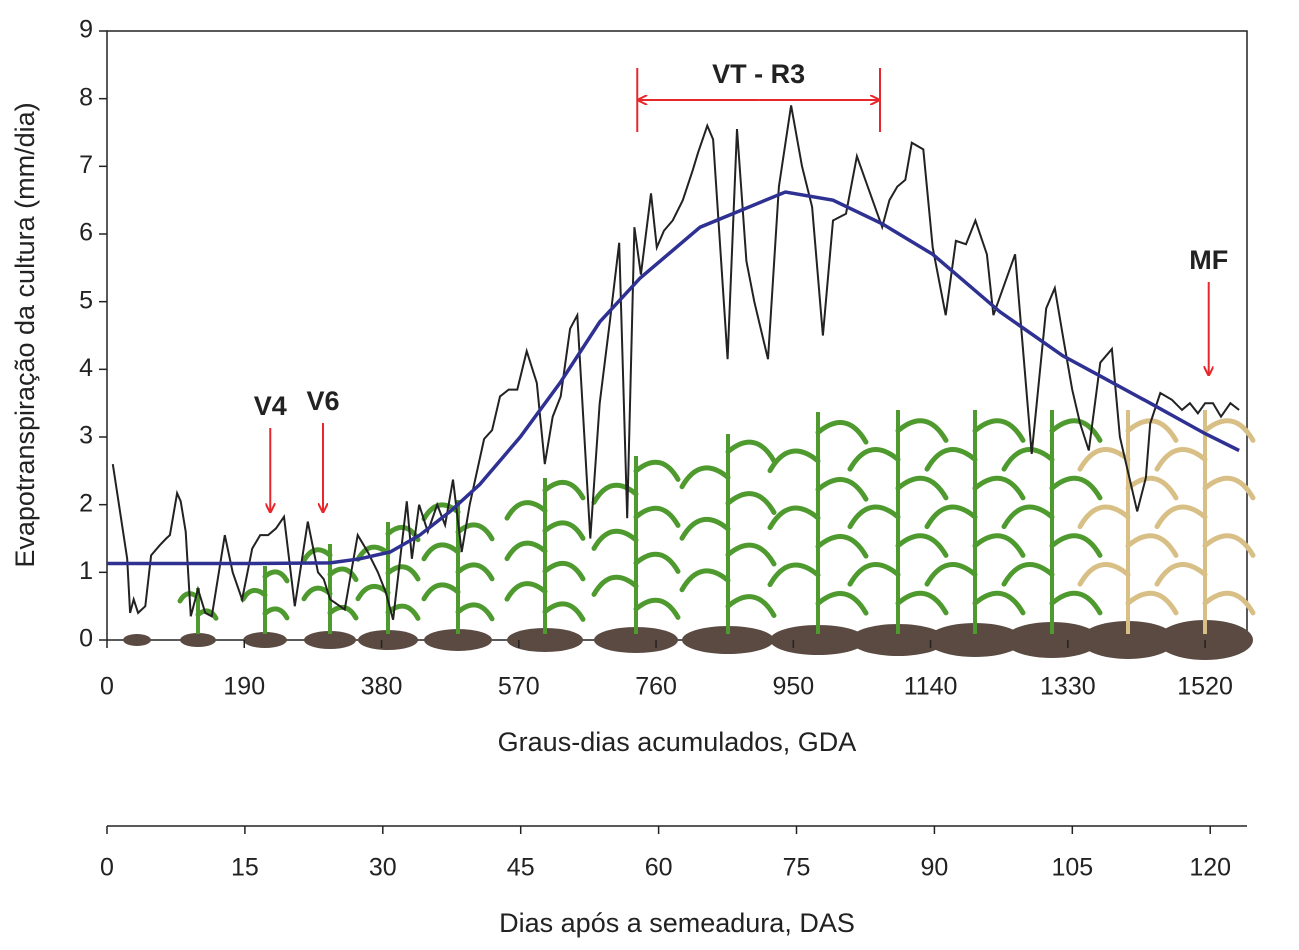  What do you see at coordinates (322, 401) in the screenshot?
I see `annotation-label: V6` at bounding box center [322, 401].